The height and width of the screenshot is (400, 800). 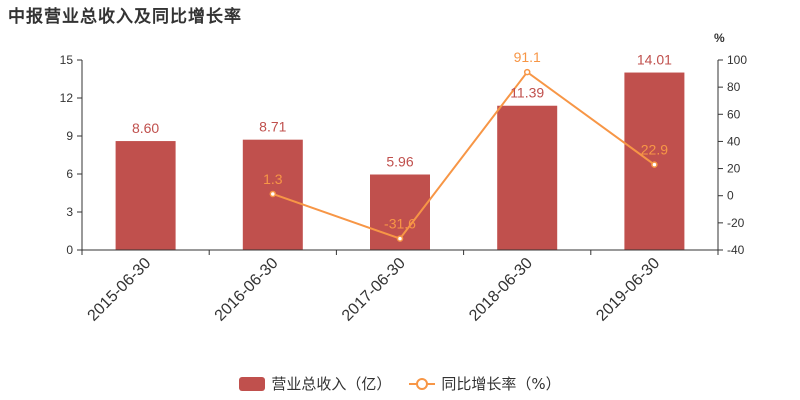 I want to click on x-tick-label: 2015-06-30, so click(x=120, y=290).